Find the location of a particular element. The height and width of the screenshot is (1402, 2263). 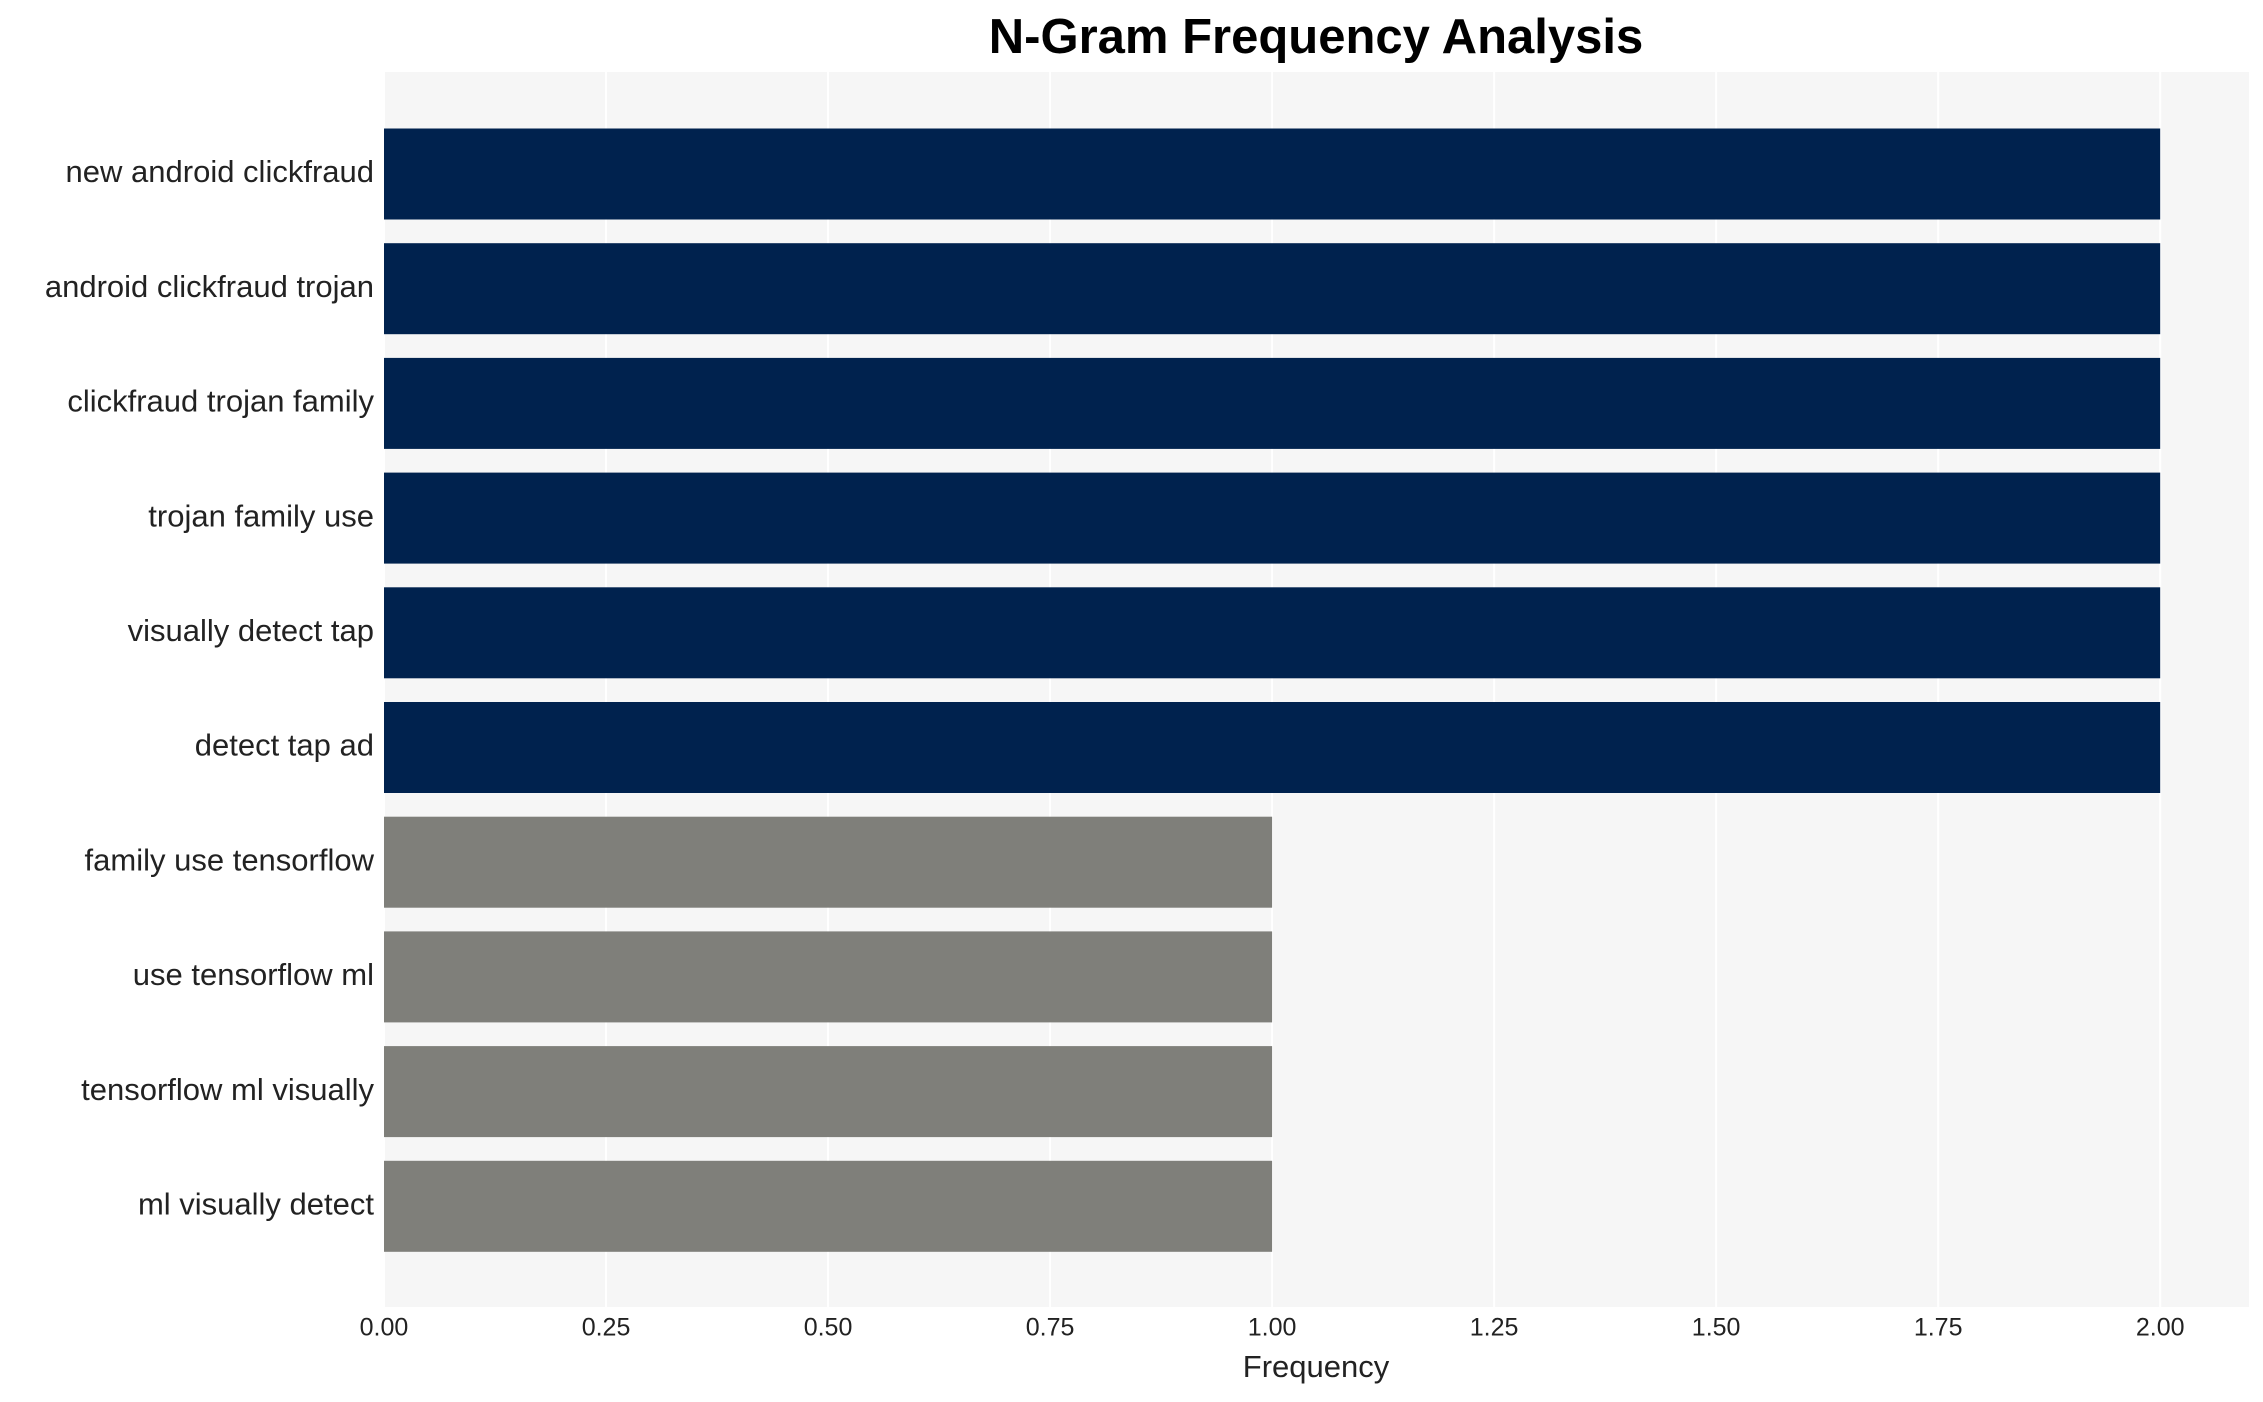

y-tick-label: visually detect tap is located at coordinates (251, 630).